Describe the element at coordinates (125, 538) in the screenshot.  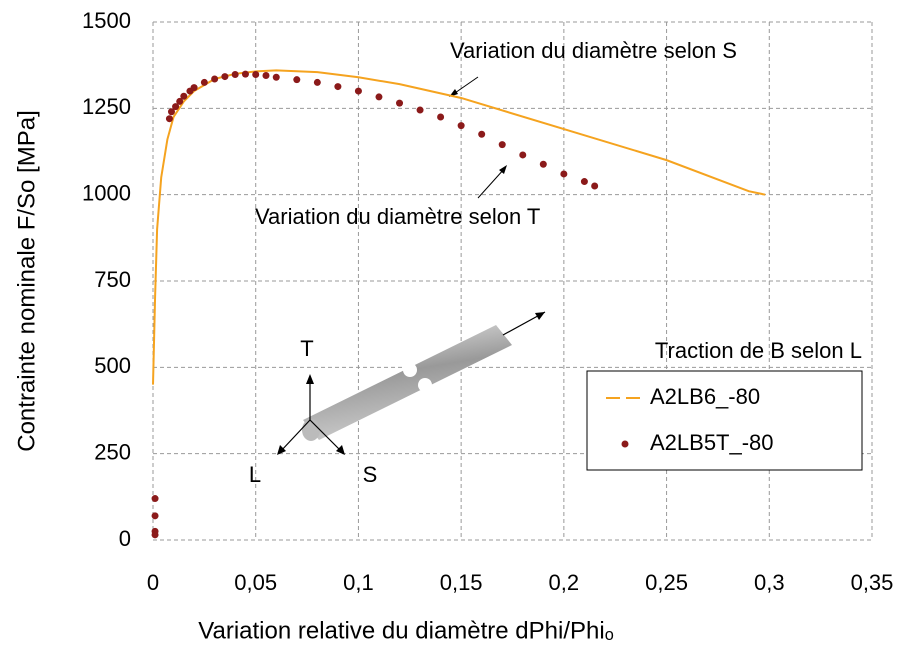
I see `y-tick-label: 0` at that location.